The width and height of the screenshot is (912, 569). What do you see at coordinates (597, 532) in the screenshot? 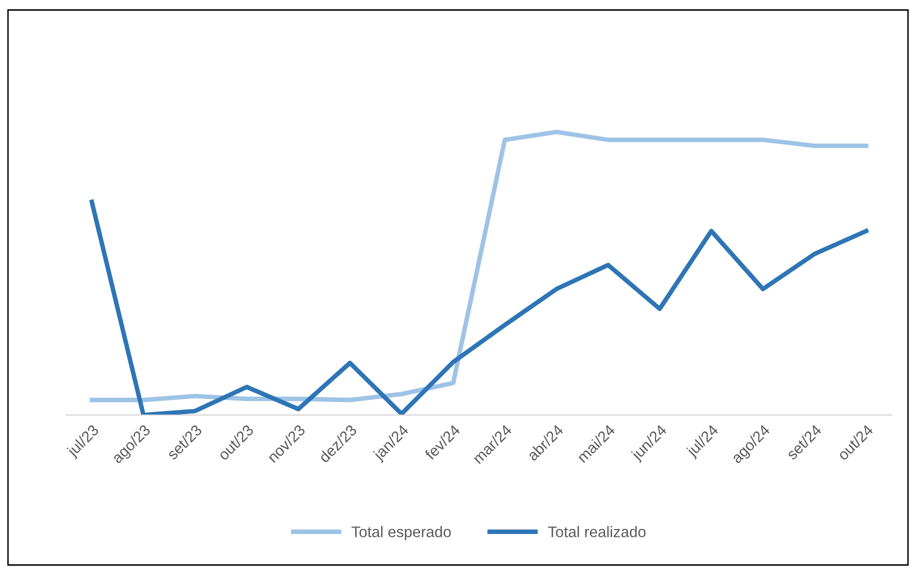
I see `legend-label: Total realizado` at bounding box center [597, 532].